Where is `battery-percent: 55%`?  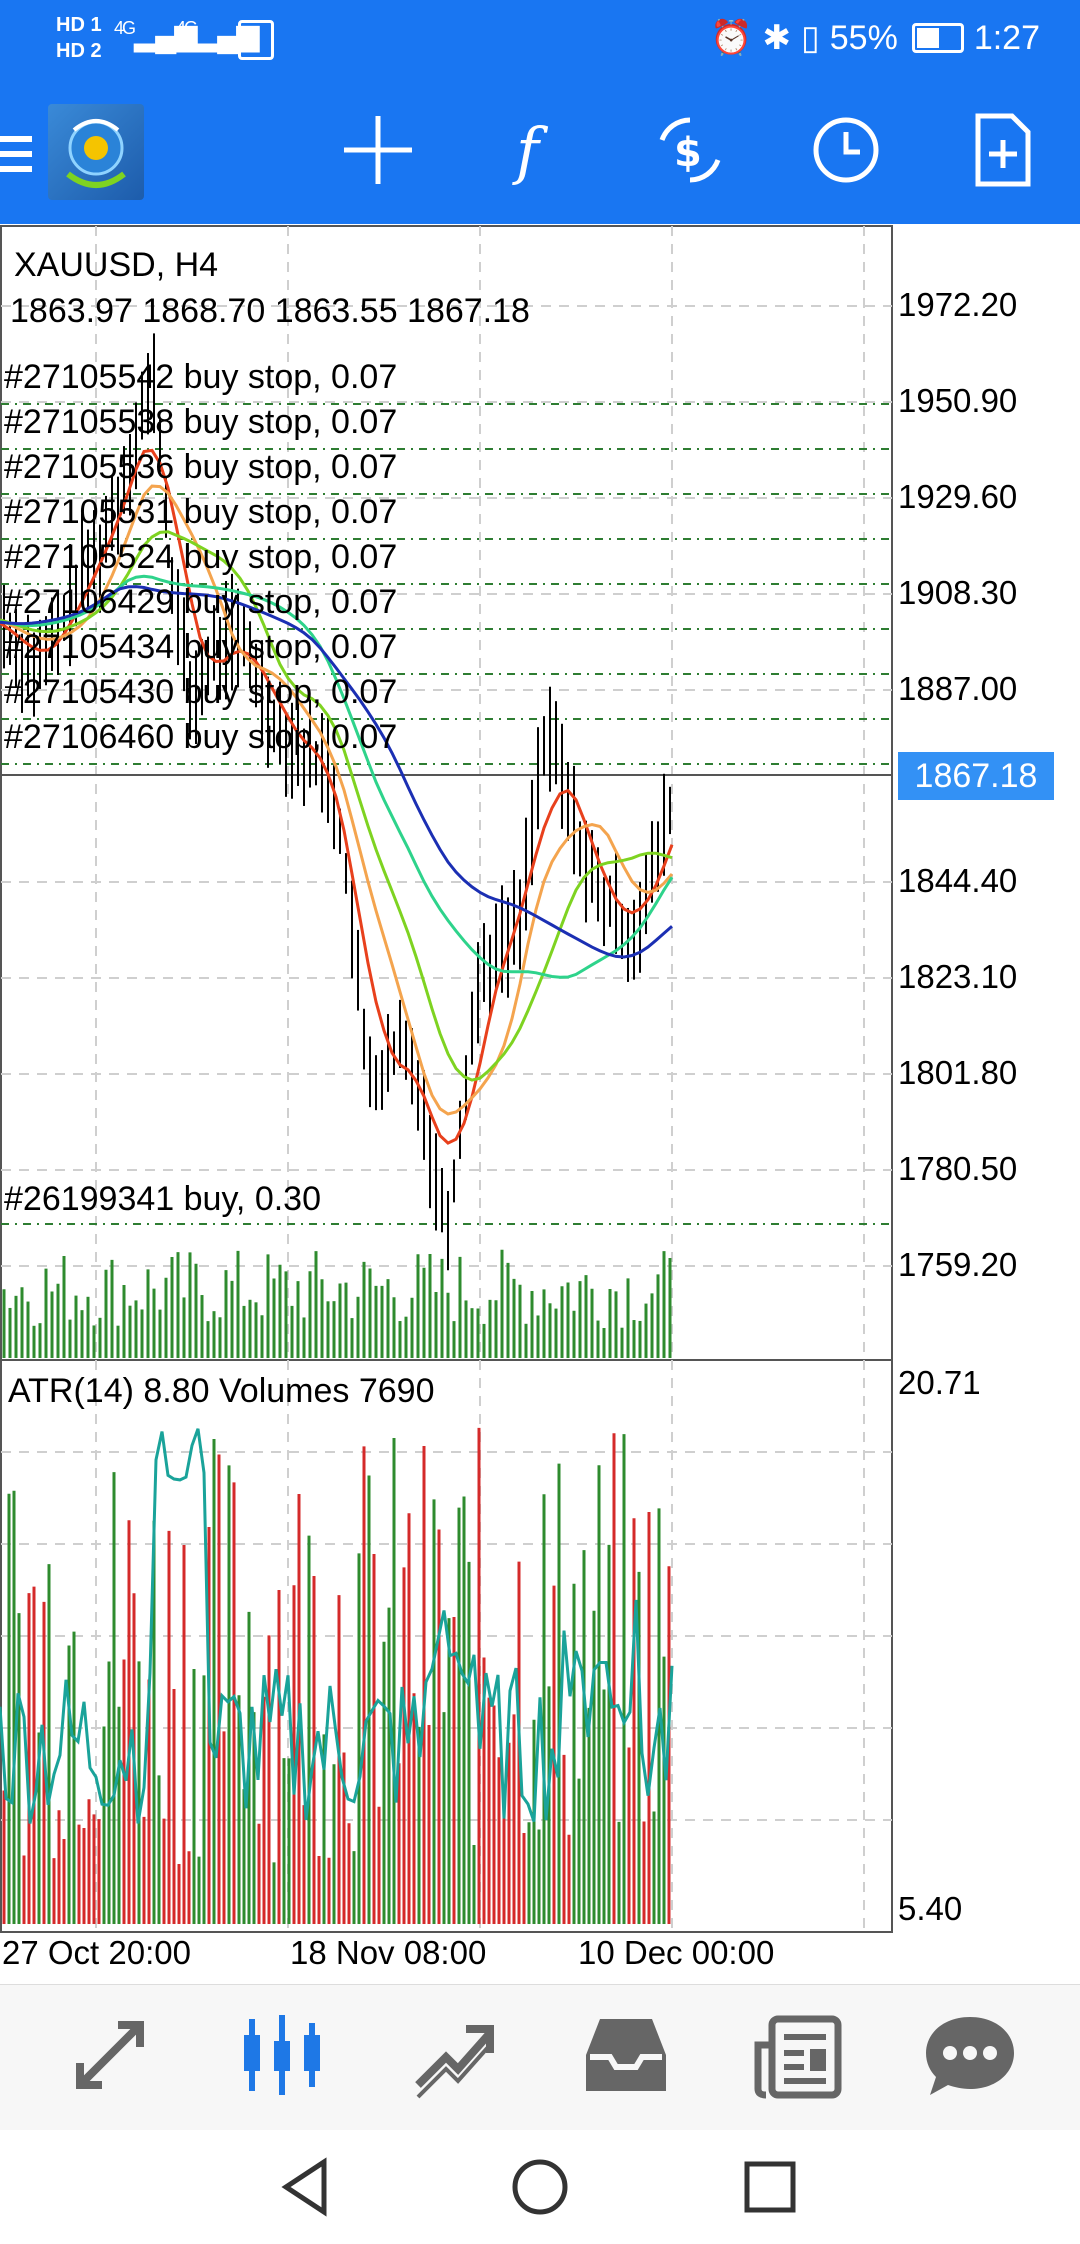 battery-percent: 55% is located at coordinates (863, 37).